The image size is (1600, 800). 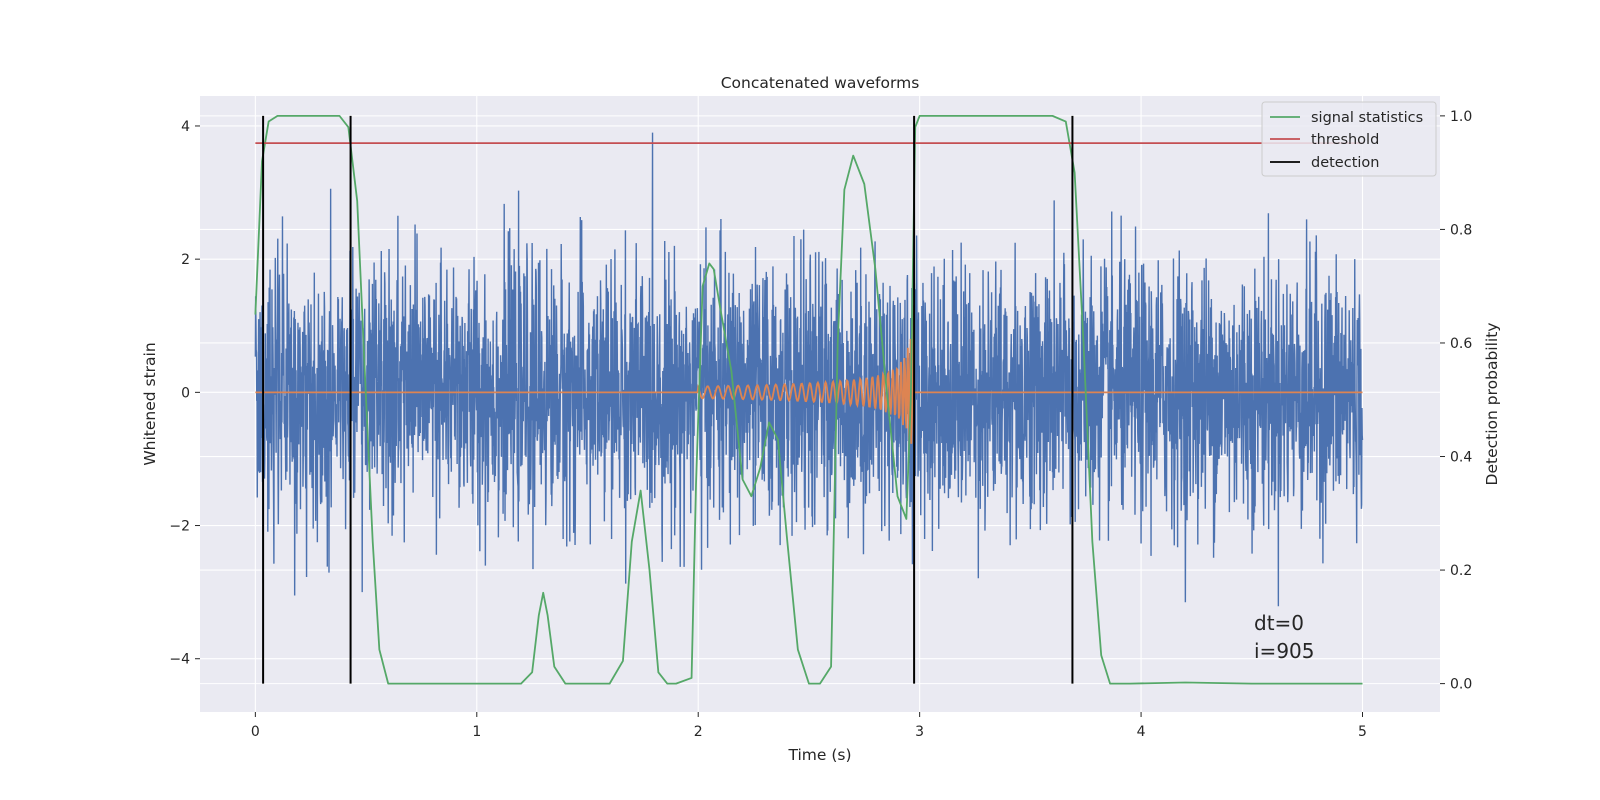 What do you see at coordinates (185, 260) in the screenshot?
I see `y-tick-label: 2` at bounding box center [185, 260].